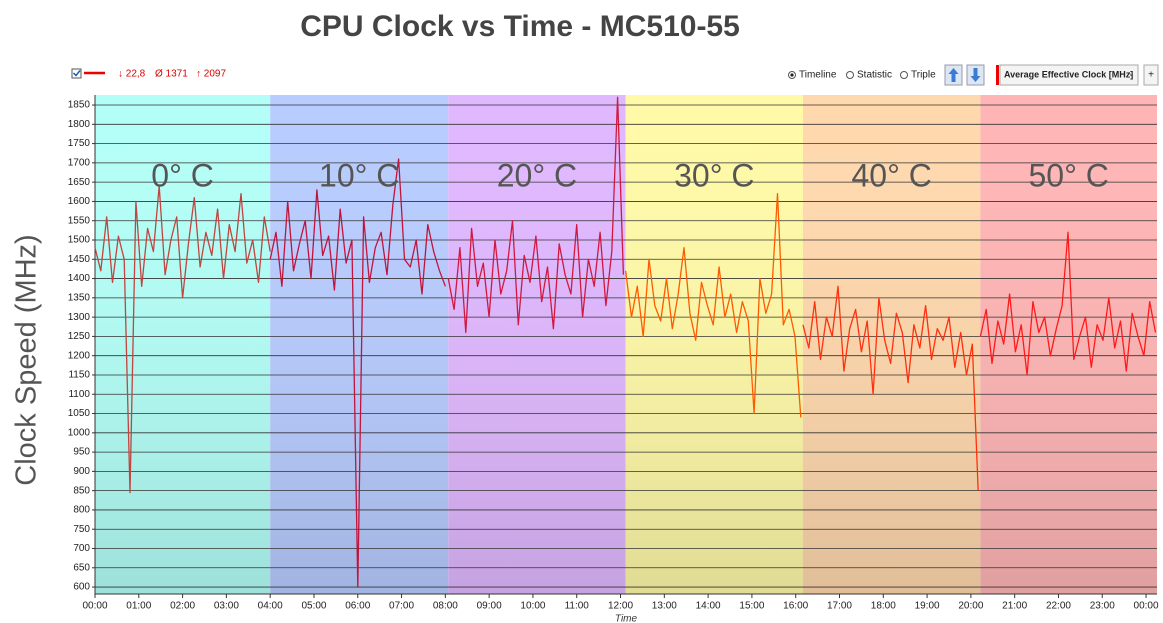  What do you see at coordinates (81, 490) in the screenshot?
I see `y-tick-label: 850` at bounding box center [81, 490].